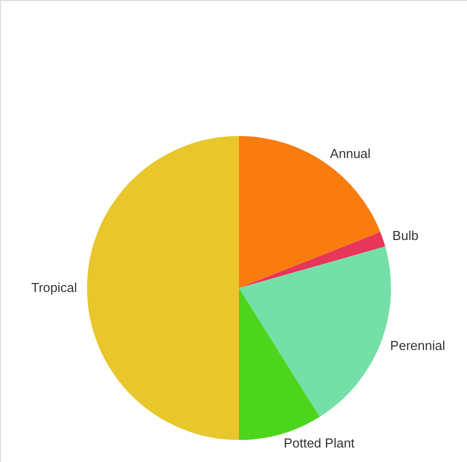 The width and height of the screenshot is (467, 462). I want to click on slice-label: Tropical, so click(54, 287).